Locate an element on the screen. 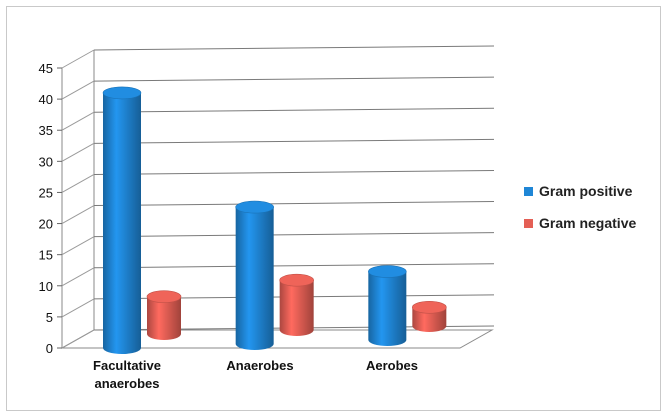 This screenshot has width=667, height=417. y-tick-label-30: 30 is located at coordinates (46, 161).